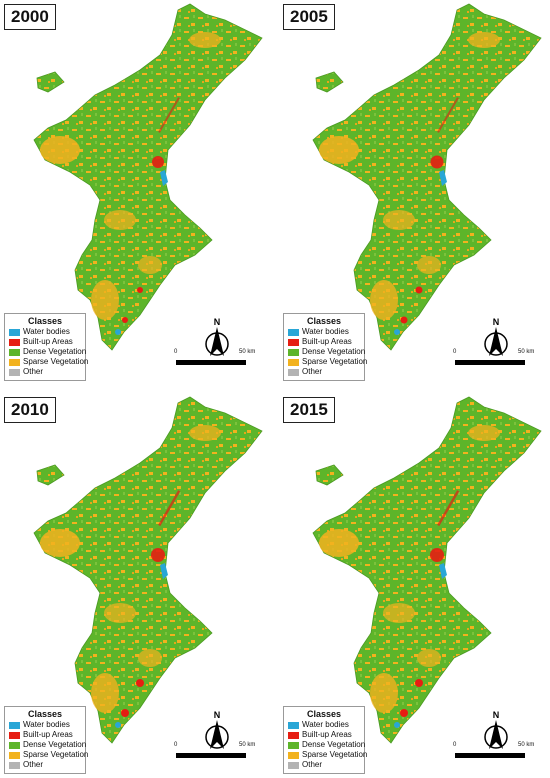  Describe the element at coordinates (30, 17) in the screenshot. I see `year-label: 2000` at that location.